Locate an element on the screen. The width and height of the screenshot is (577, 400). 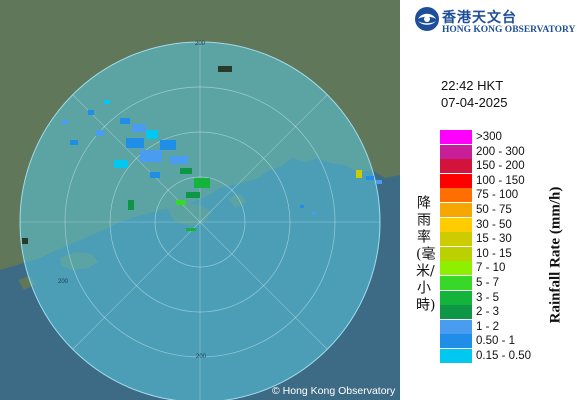
legend-title-english: Rainfall Rate (mm/h) is located at coordinates (555, 255).